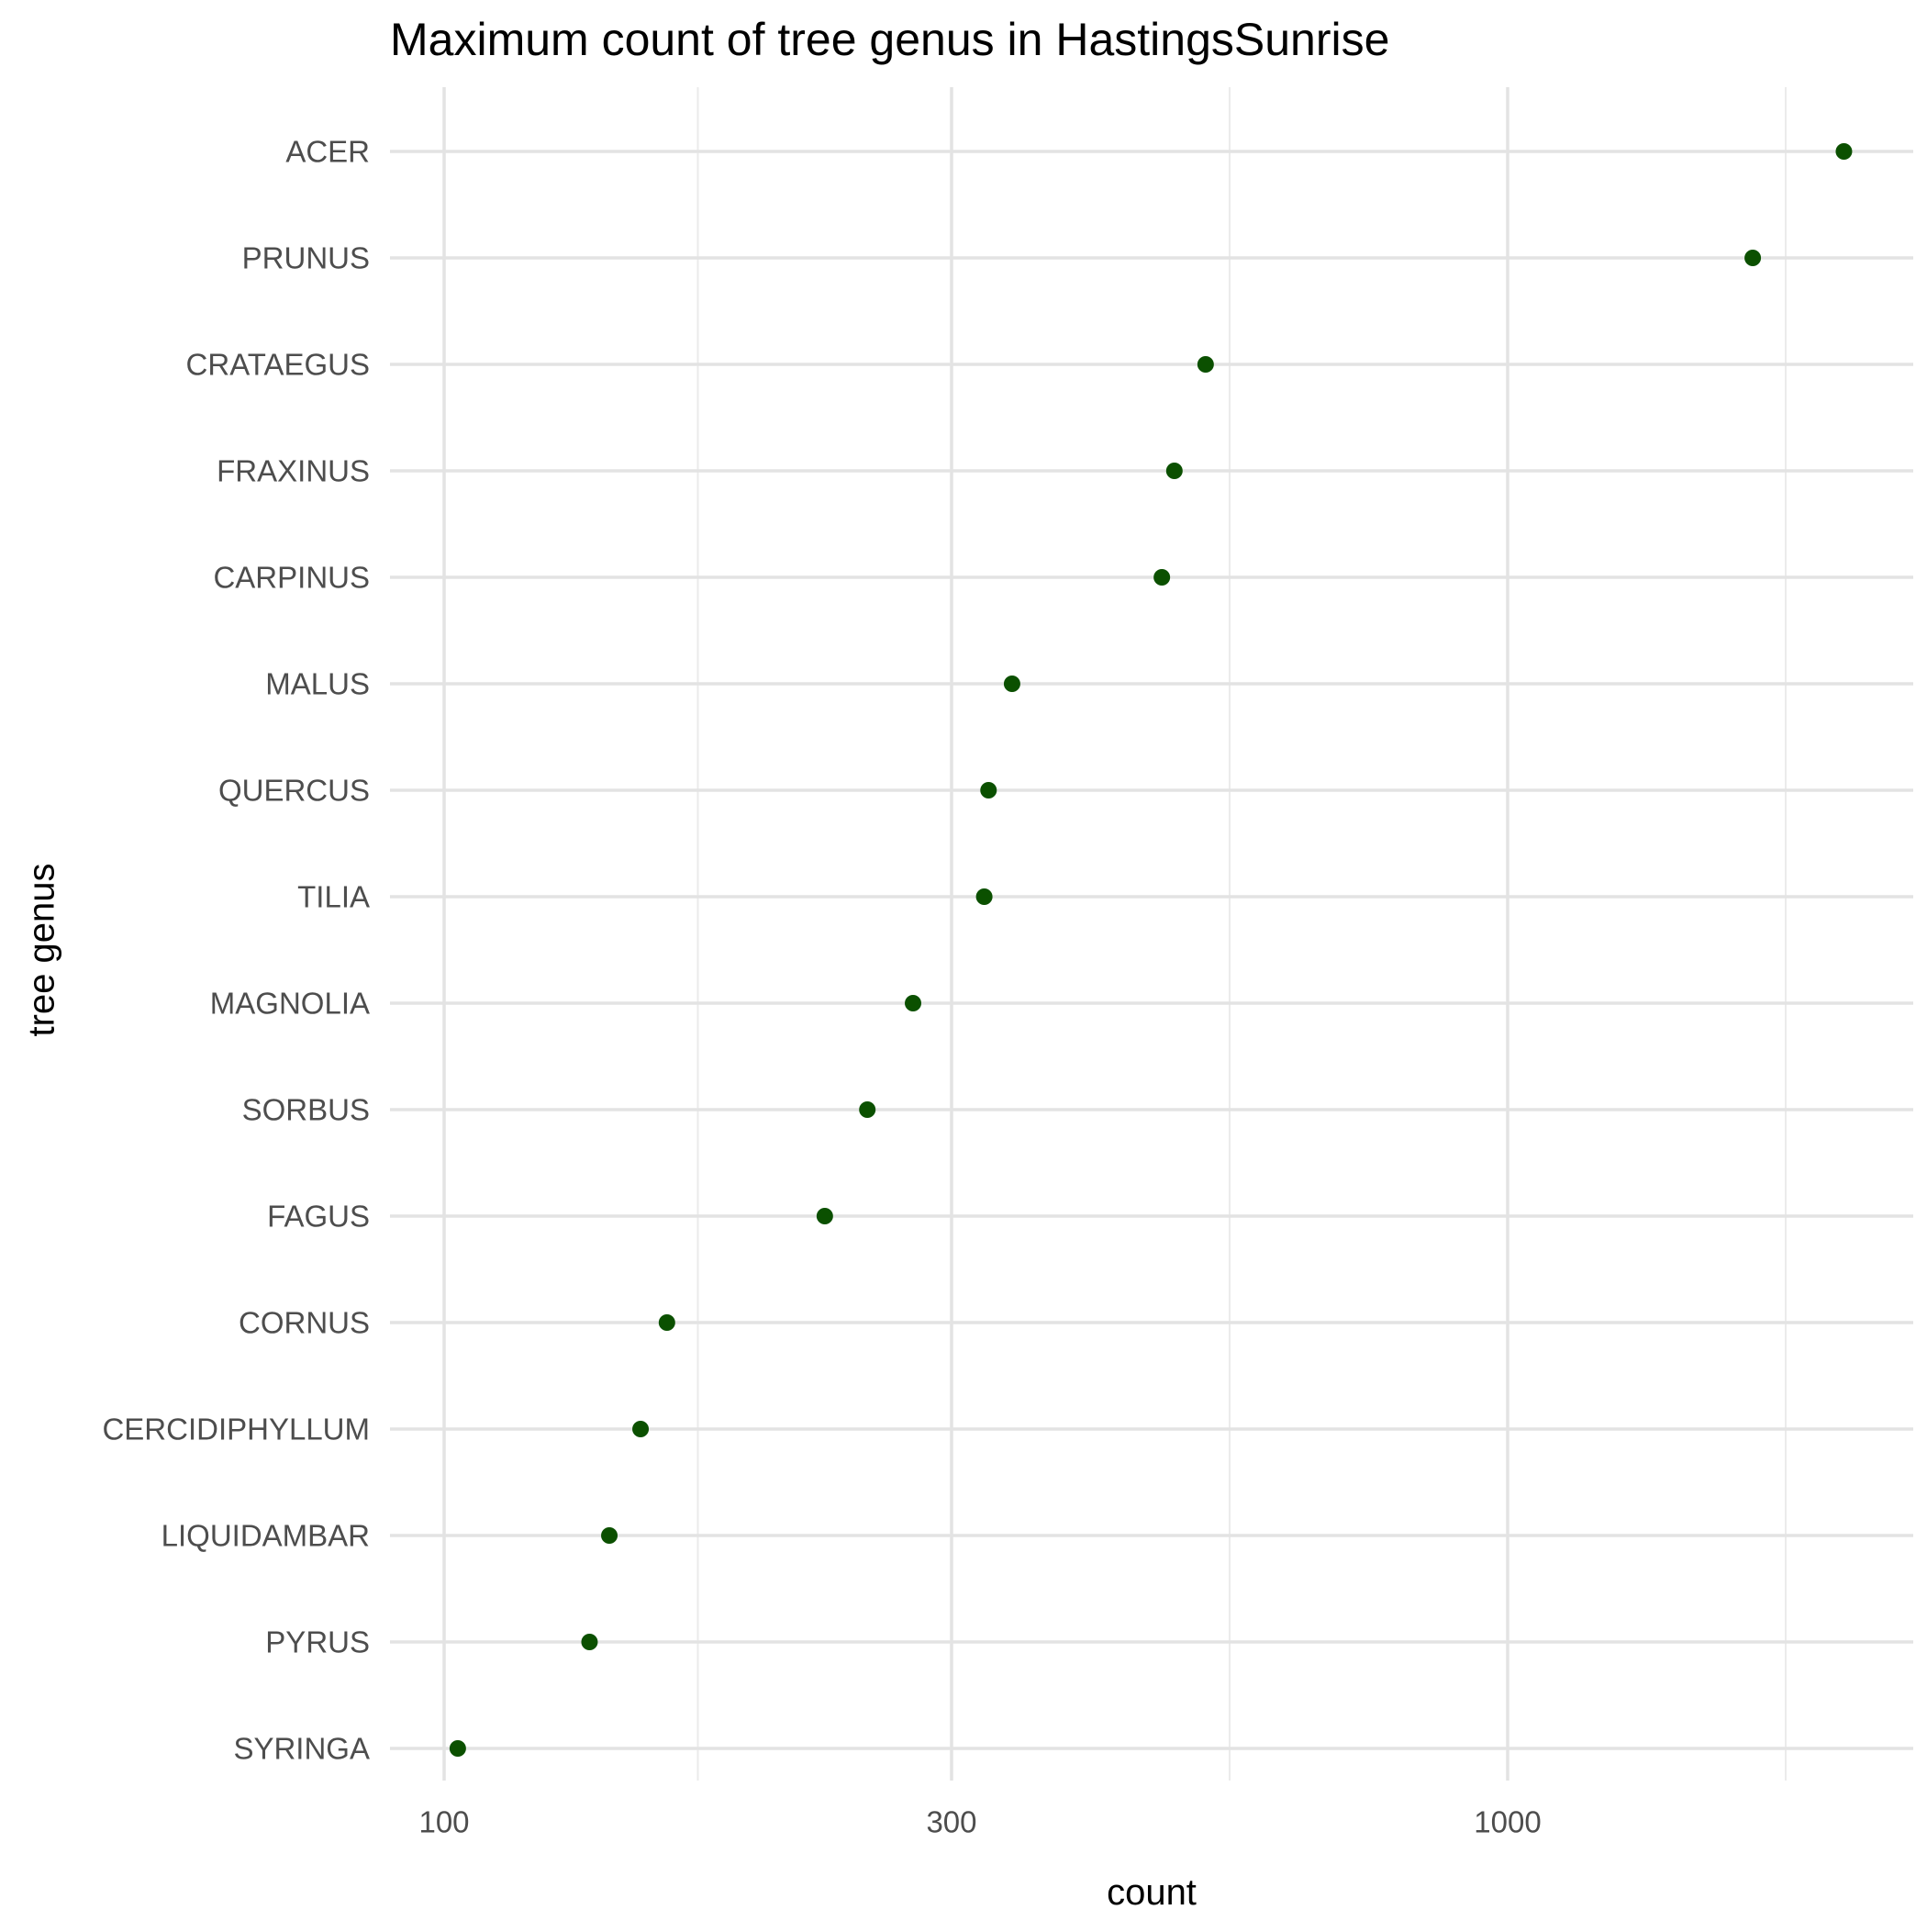  What do you see at coordinates (317, 1642) in the screenshot?
I see `y-tick-label: PYRUS` at bounding box center [317, 1642].